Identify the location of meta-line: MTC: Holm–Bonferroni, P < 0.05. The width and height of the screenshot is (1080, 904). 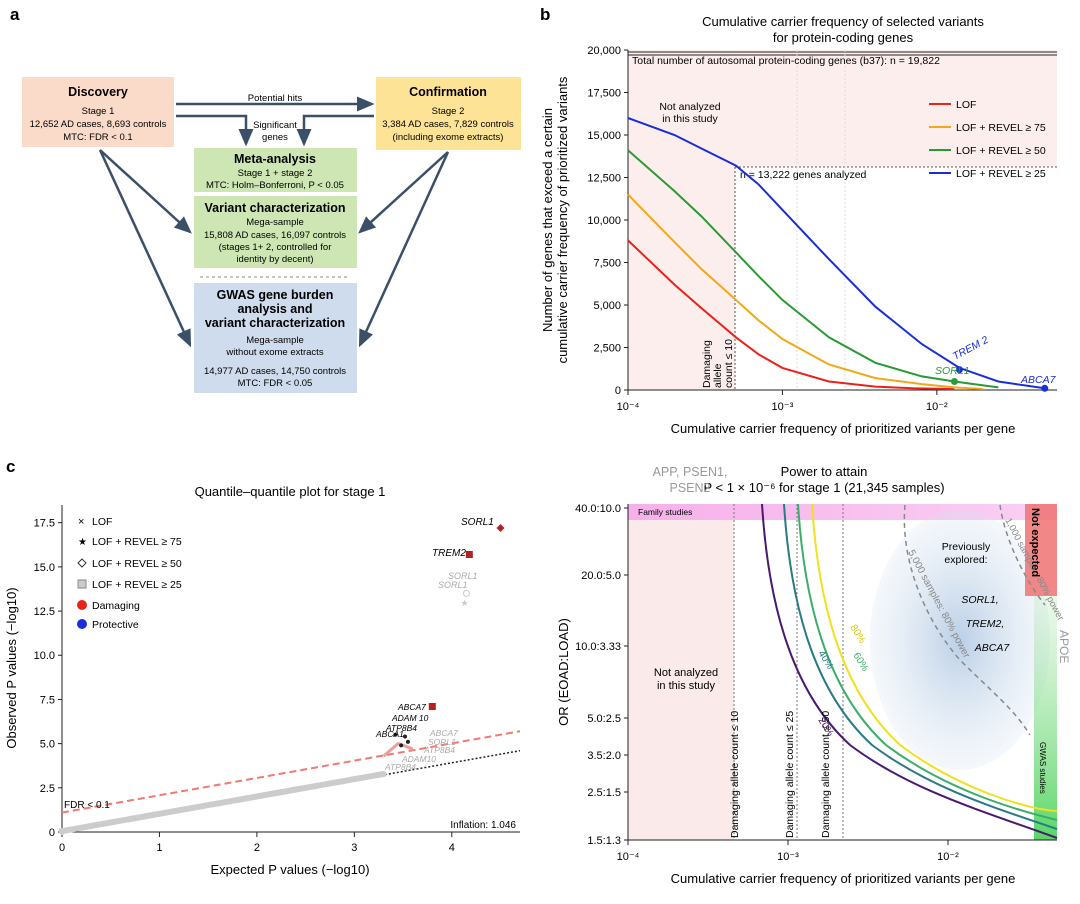
(275, 185).